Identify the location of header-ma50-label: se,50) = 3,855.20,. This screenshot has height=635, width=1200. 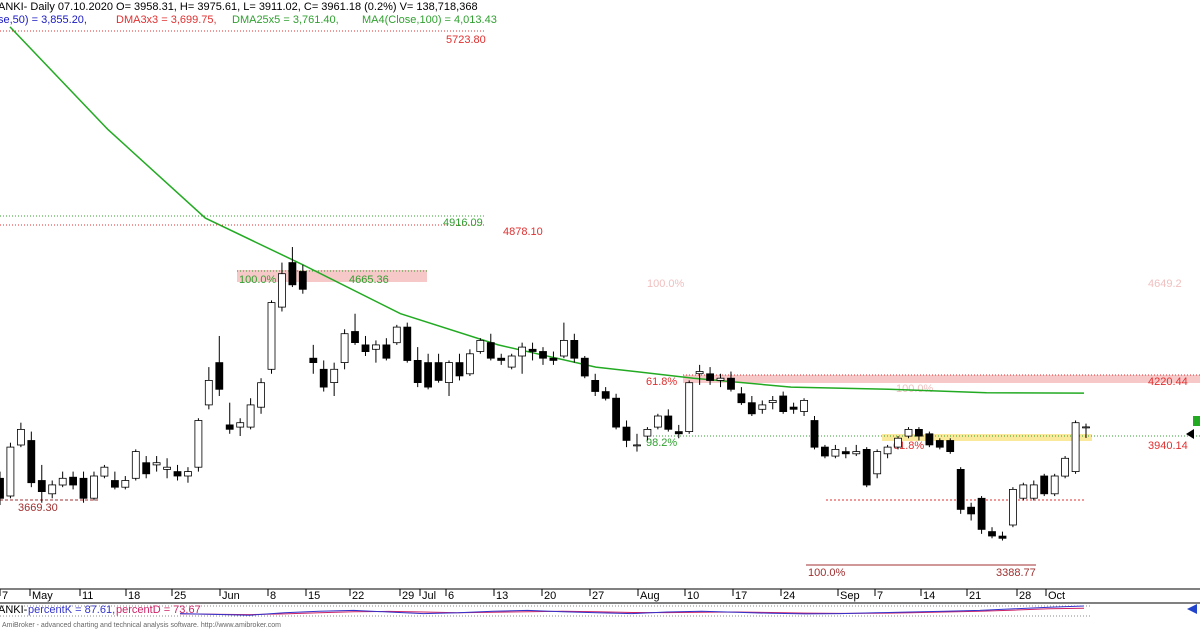
(43, 20).